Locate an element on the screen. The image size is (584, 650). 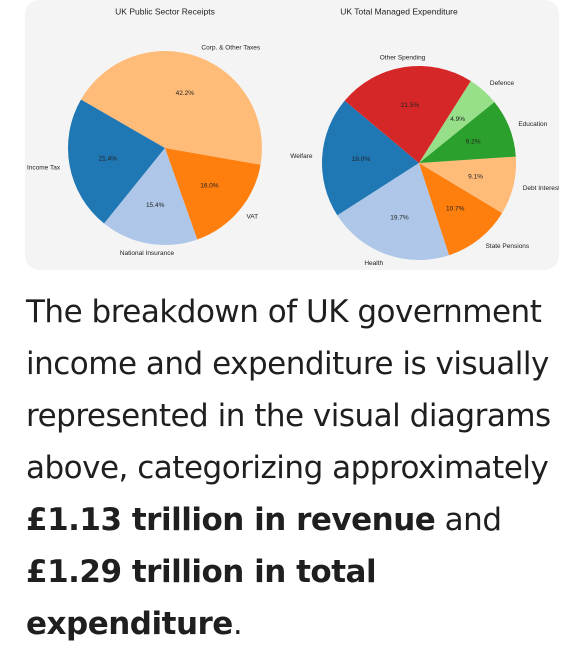
value-label: 21.5% is located at coordinates (410, 105).